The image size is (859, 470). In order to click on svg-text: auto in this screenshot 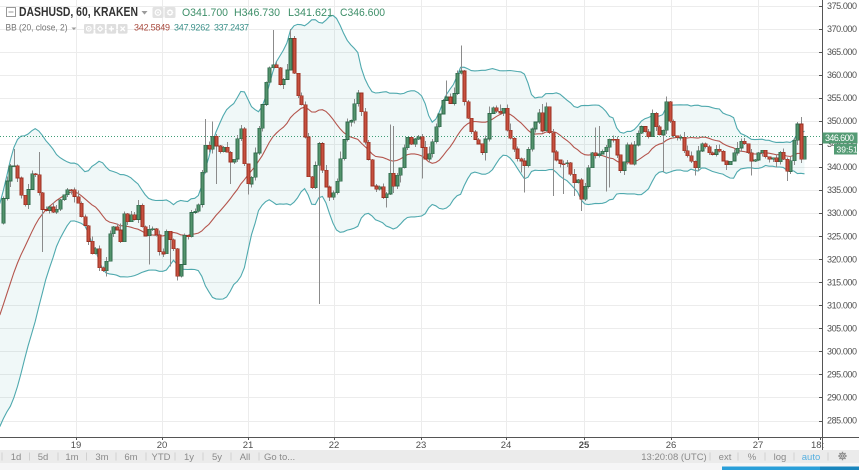, I will do `click(811, 457)`.